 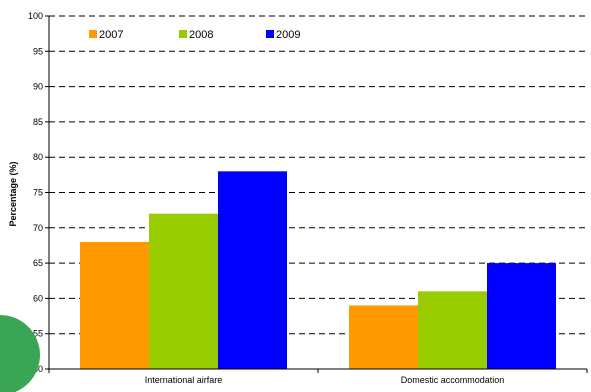 I want to click on green-circle-badge, so click(x=20, y=353).